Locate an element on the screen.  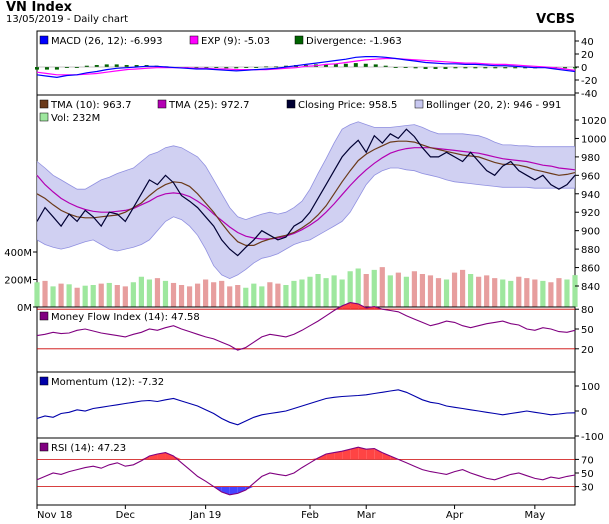
macd-axis-tick-label: 0 is located at coordinates (584, 68).